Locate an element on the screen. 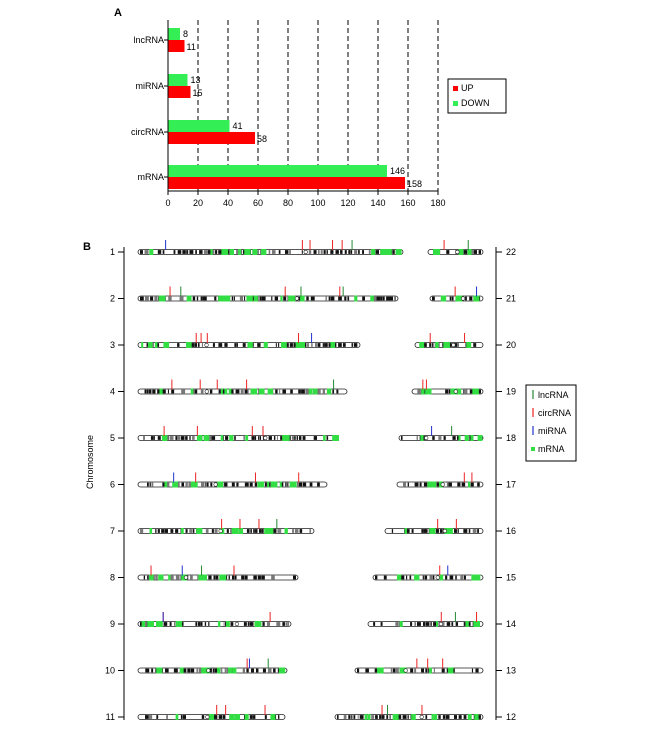 This screenshot has height=738, width=647. chromosome-label-right: 18 is located at coordinates (511, 438).